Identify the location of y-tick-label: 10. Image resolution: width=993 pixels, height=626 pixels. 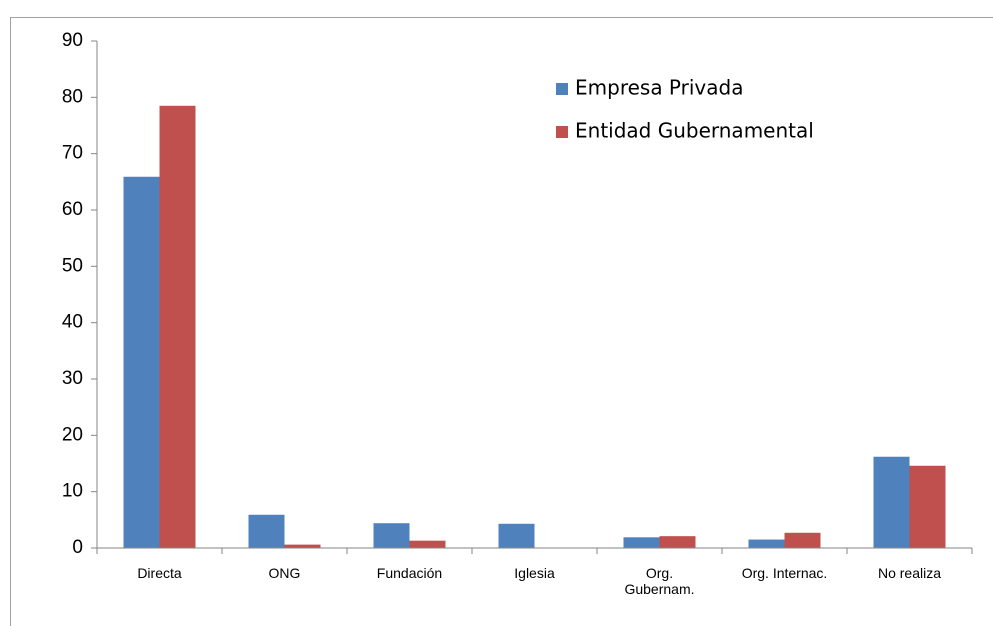
(72, 491).